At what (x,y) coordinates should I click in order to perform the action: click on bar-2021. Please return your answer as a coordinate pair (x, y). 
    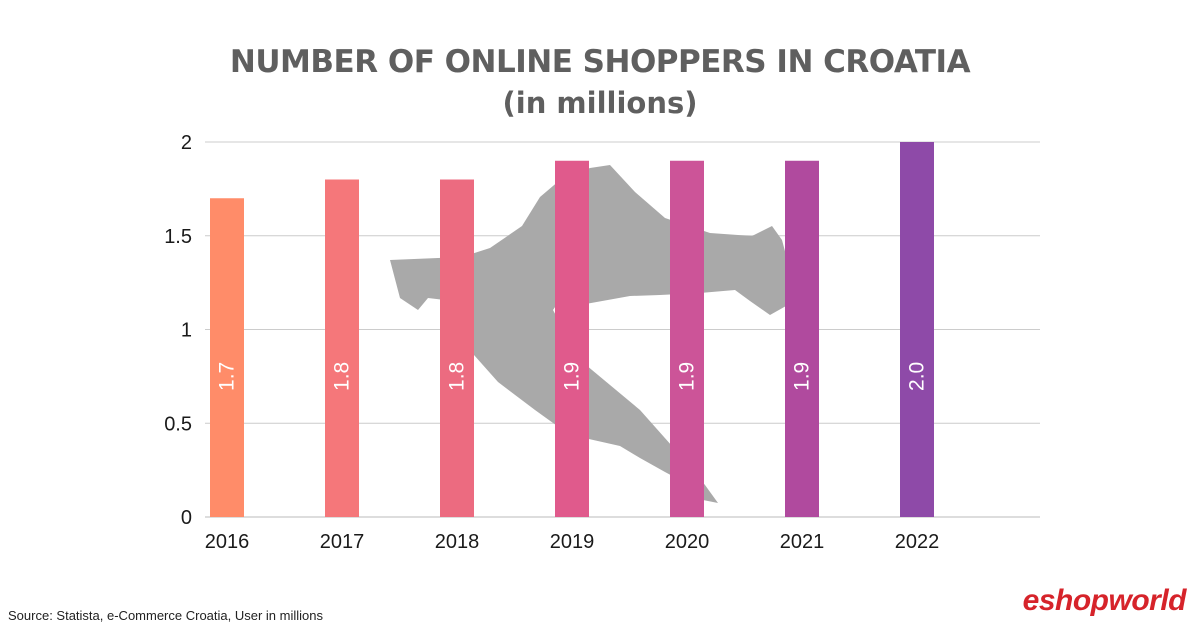
    Looking at the image, I should click on (802, 338).